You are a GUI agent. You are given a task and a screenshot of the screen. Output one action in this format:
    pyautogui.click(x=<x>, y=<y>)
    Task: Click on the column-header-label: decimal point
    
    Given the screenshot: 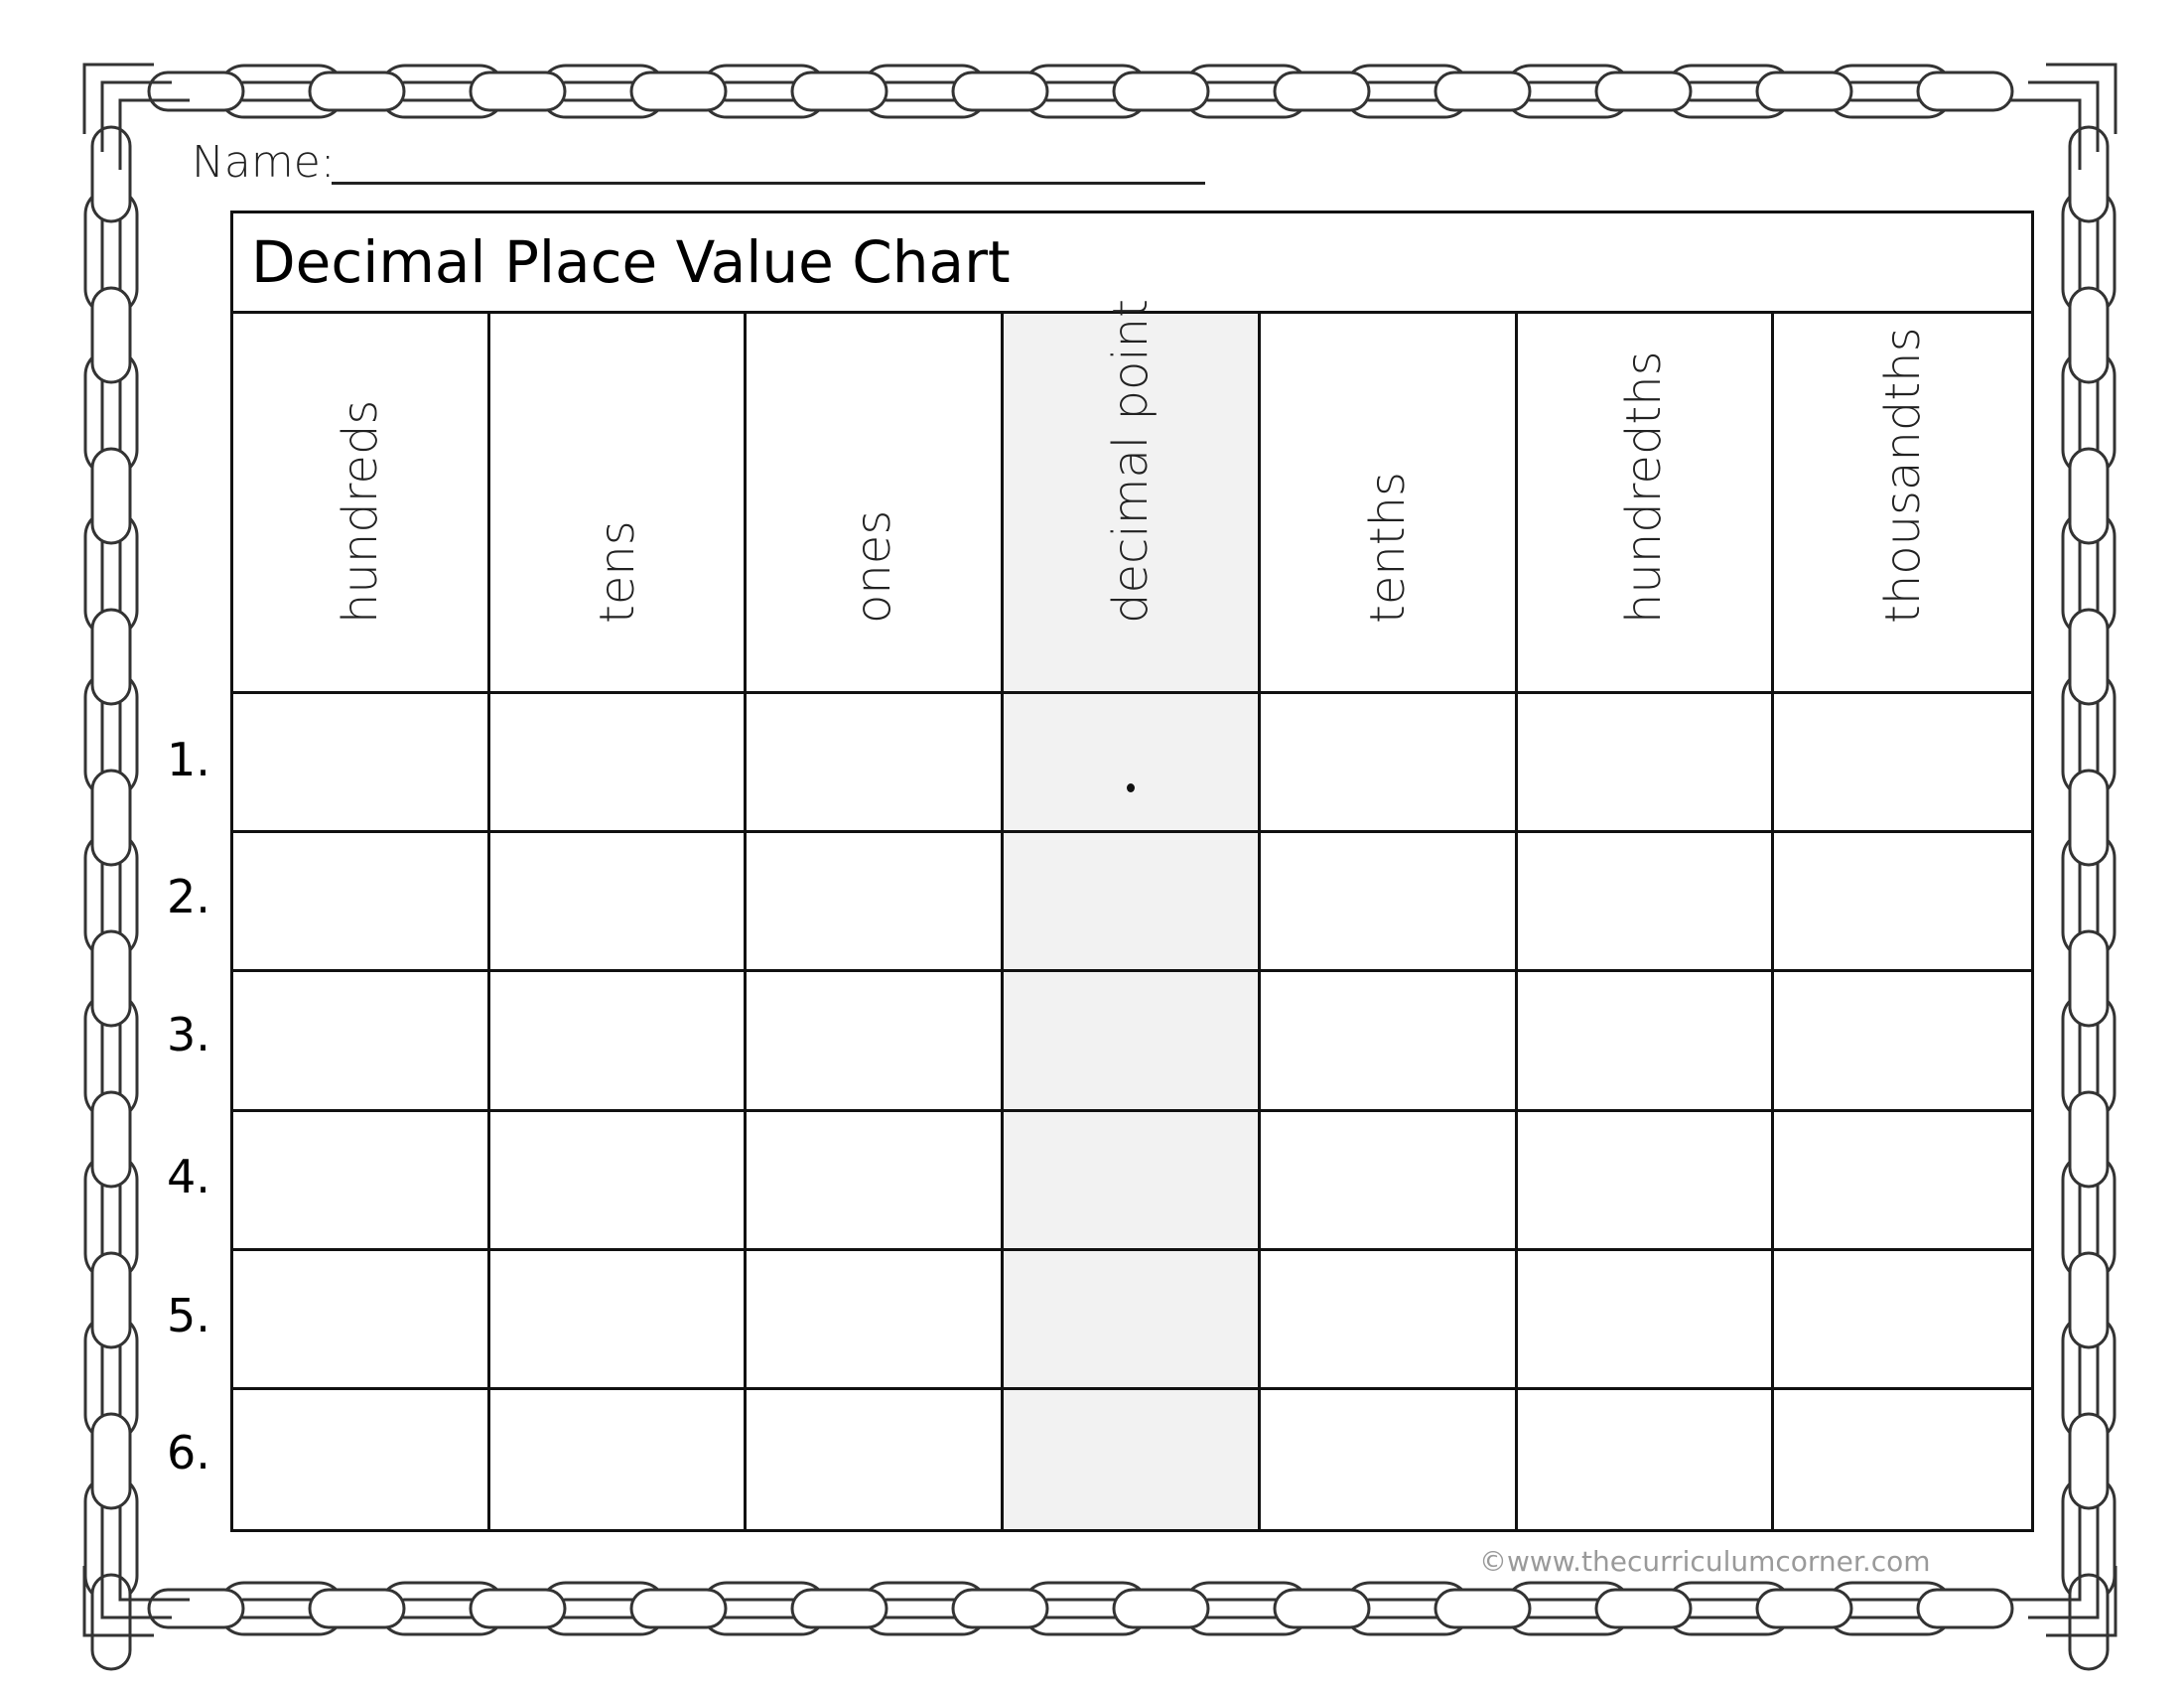 What is the action you would take?
    pyautogui.click(x=1130, y=461)
    